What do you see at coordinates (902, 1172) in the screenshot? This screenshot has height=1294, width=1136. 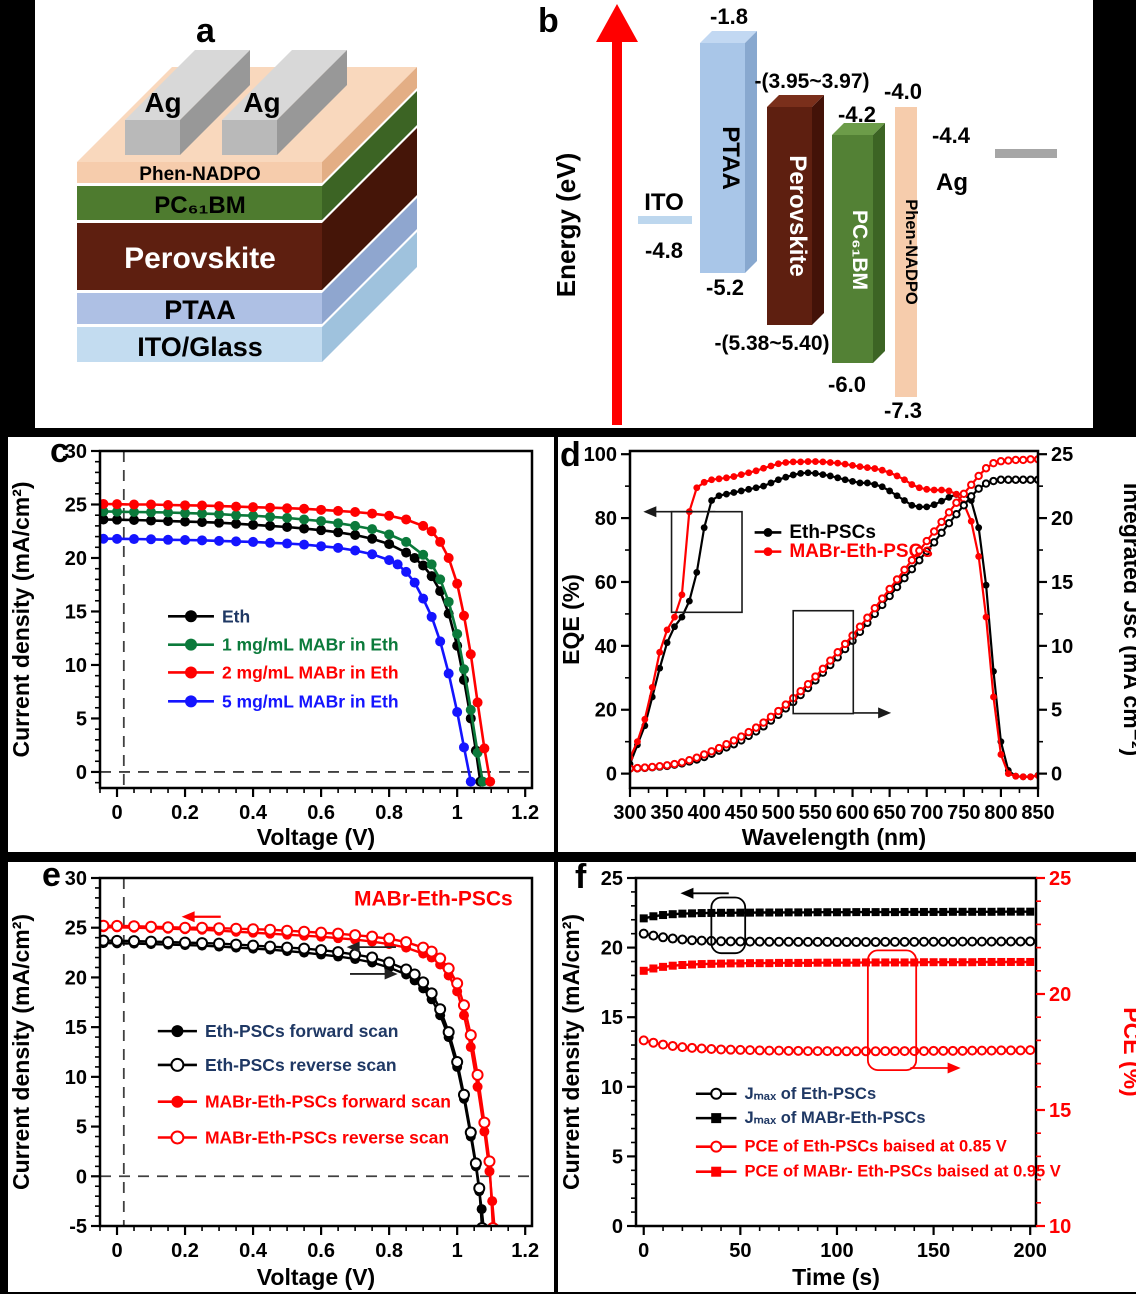 I see `svg-text:PCE of MABr- Eth-PSCs baised a: PCE of MABr- Eth-PSCs baised at 0.95 V` at bounding box center [902, 1172].